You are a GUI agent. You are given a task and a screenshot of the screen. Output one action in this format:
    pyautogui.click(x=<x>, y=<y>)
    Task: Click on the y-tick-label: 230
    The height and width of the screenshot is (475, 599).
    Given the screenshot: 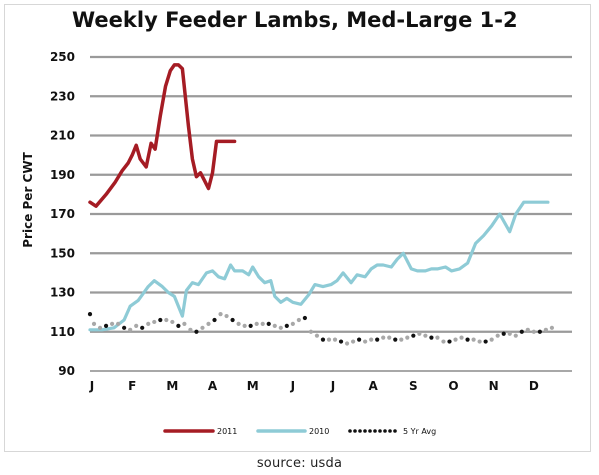 What is the action you would take?
    pyautogui.click(x=62, y=96)
    